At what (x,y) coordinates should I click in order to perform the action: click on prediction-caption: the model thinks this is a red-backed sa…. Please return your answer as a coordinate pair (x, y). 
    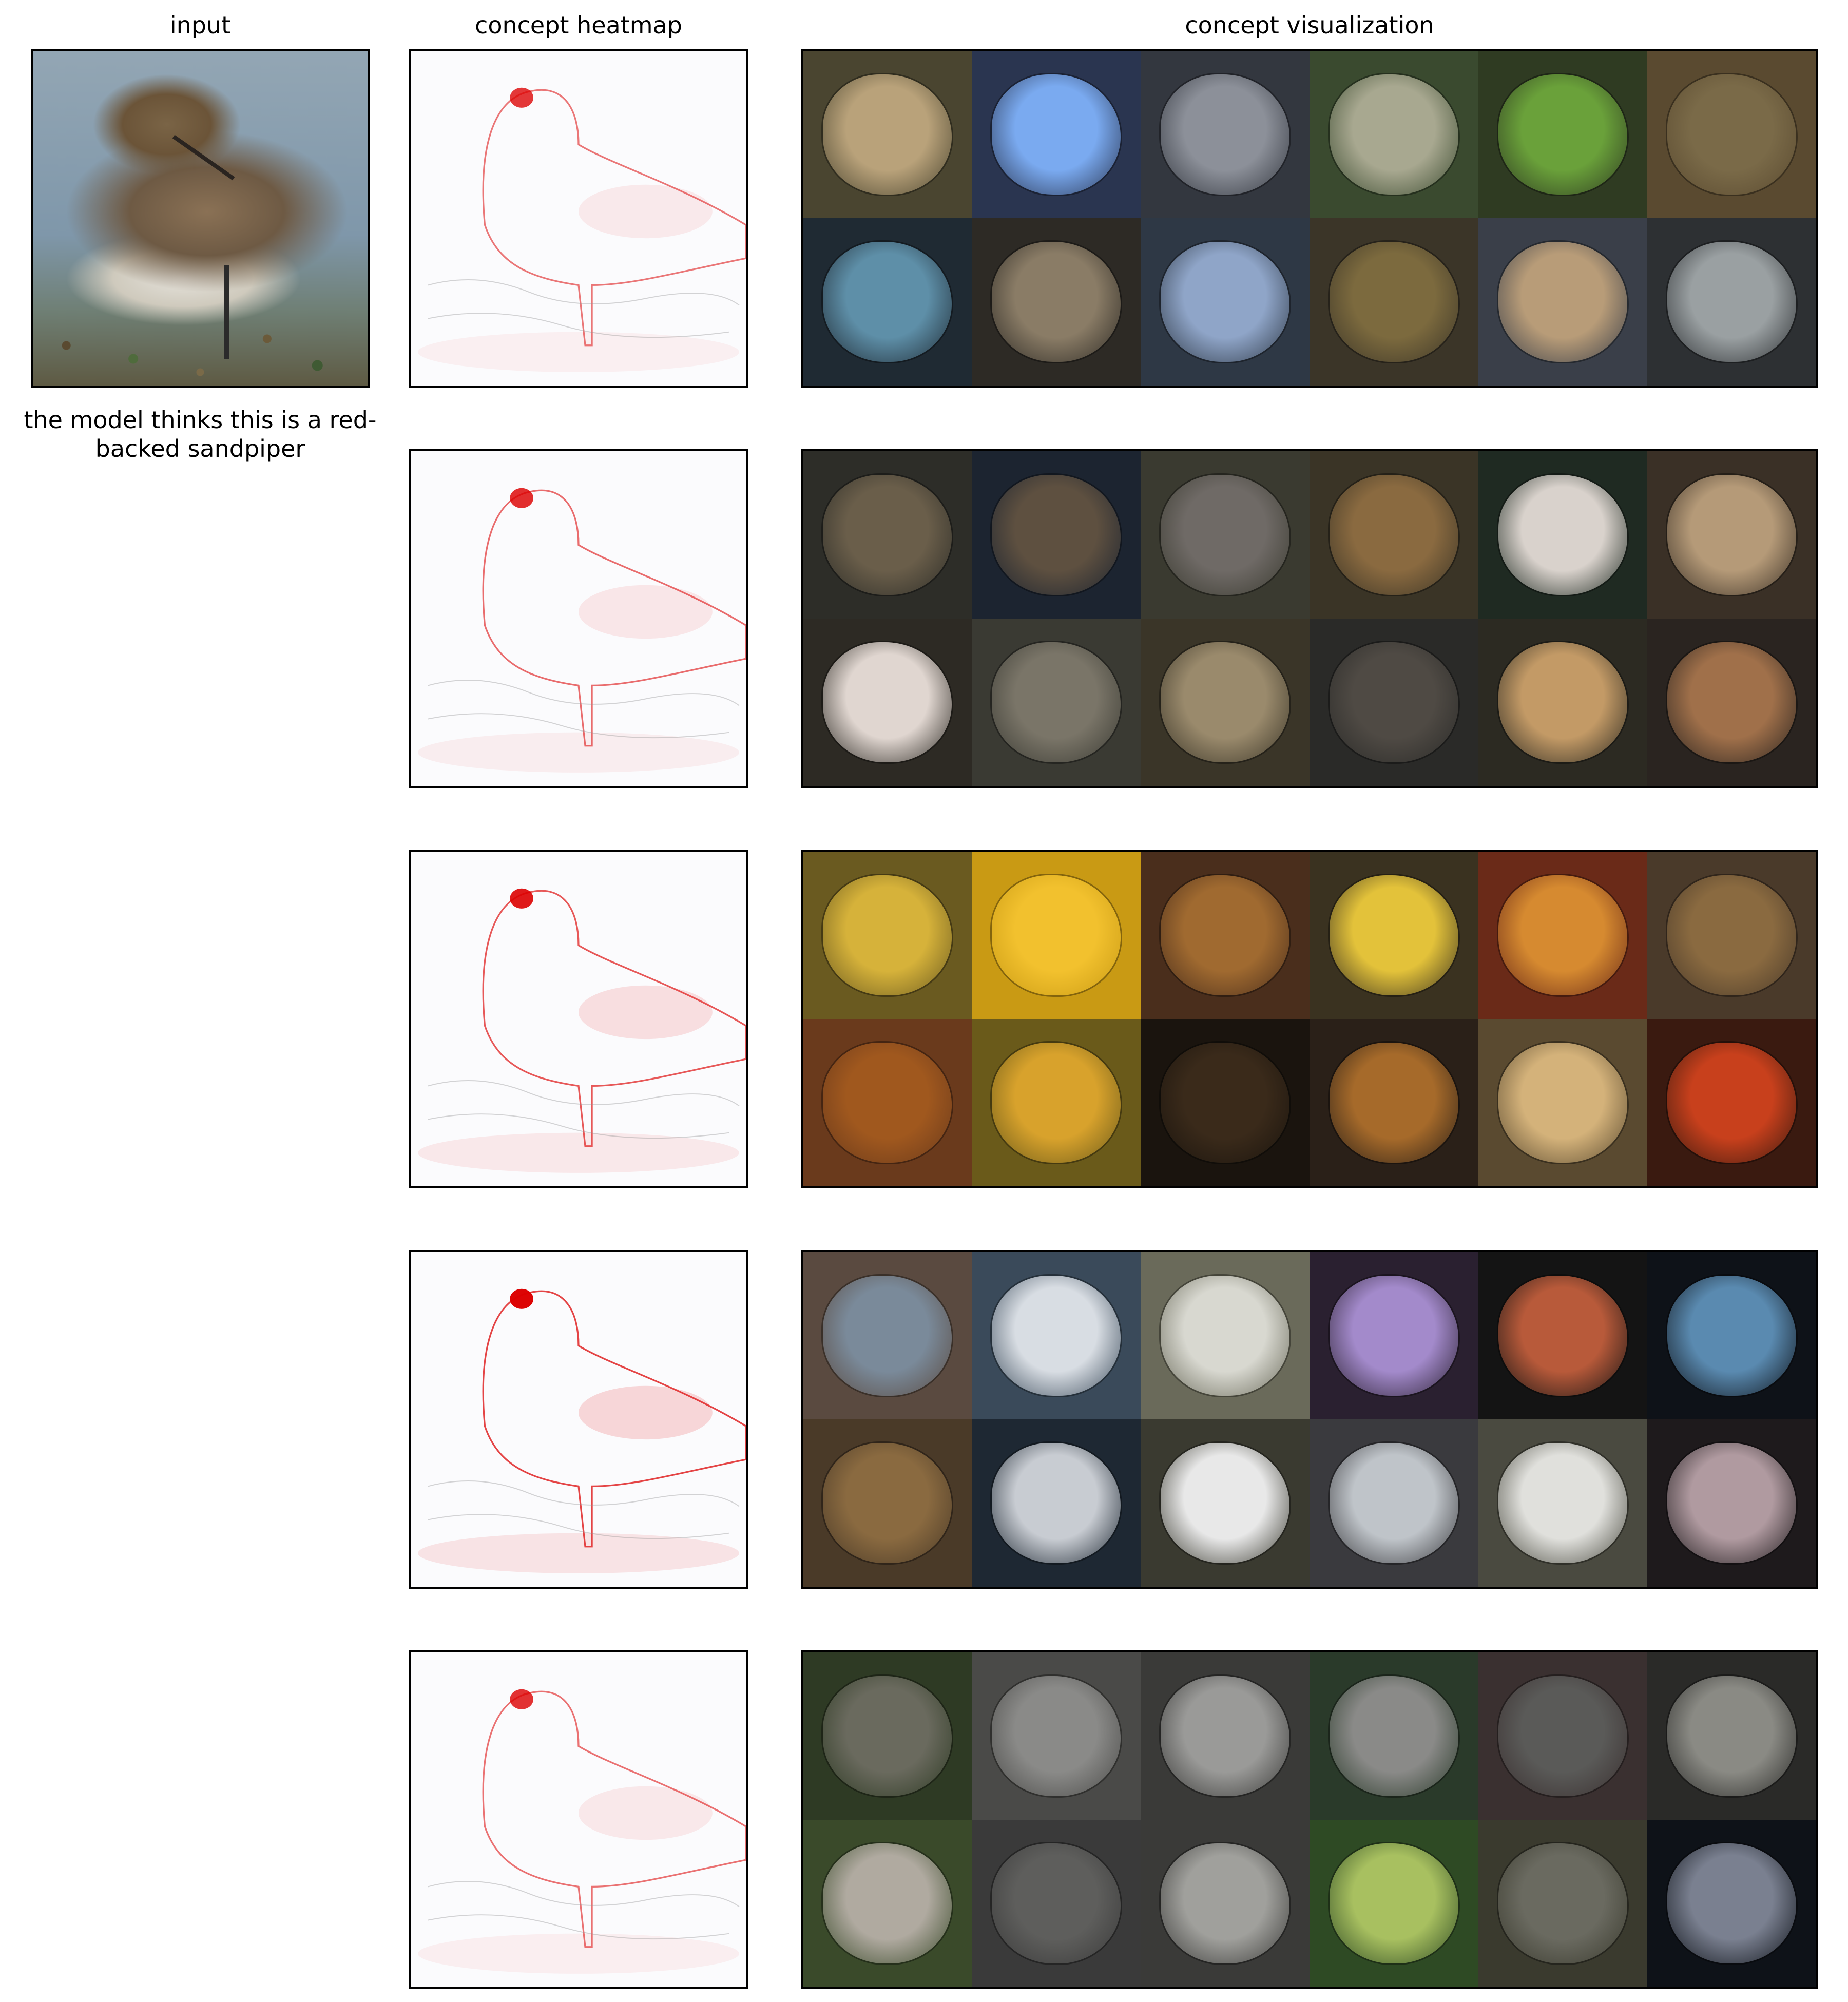
    Looking at the image, I should click on (200, 434).